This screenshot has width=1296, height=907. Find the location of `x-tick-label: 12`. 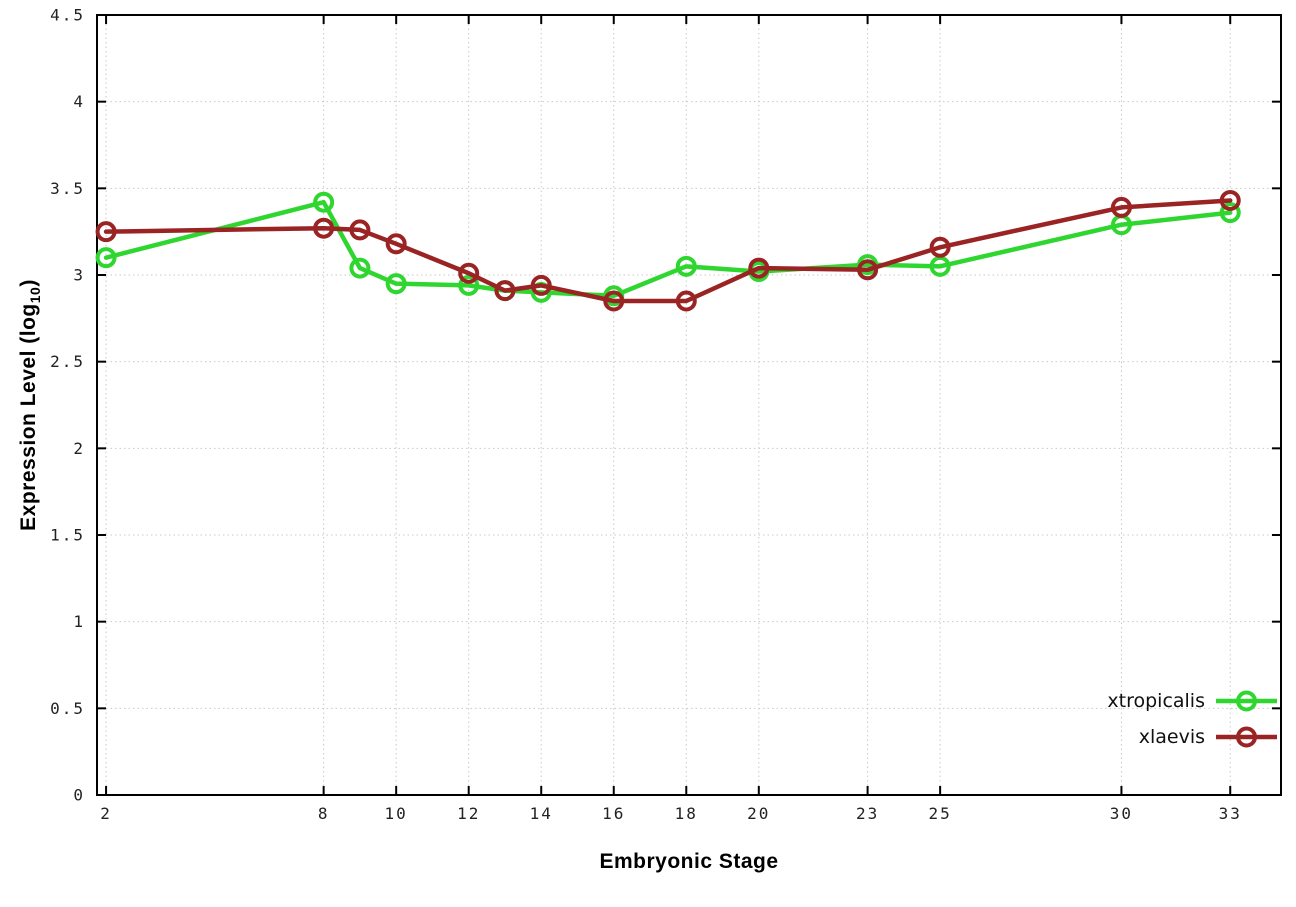

x-tick-label: 12 is located at coordinates (468, 813).